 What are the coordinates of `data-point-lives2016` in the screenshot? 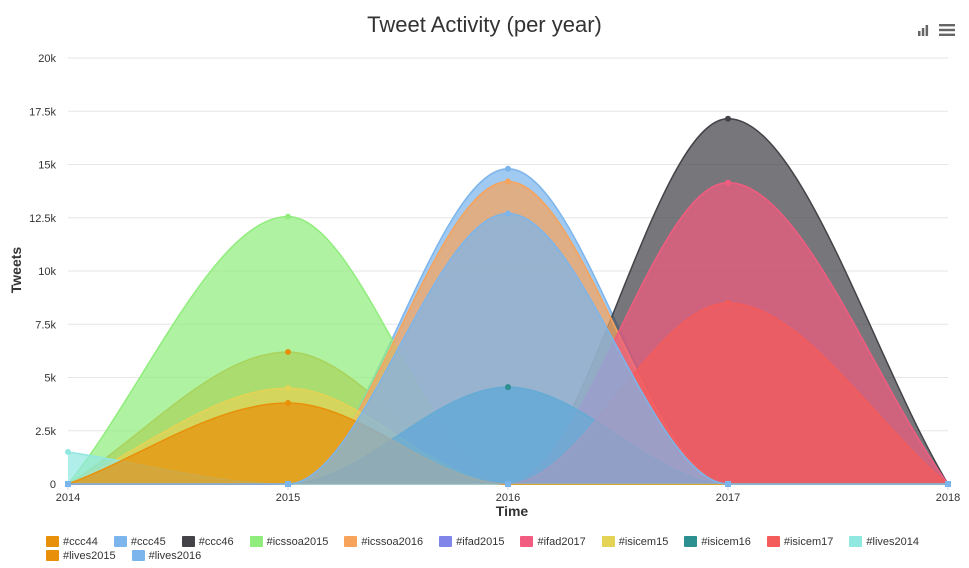 It's located at (508, 213).